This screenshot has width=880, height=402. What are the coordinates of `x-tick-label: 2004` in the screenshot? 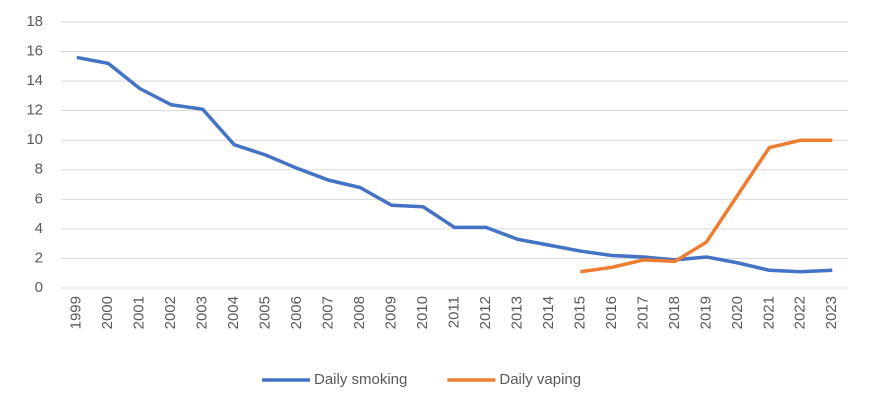 It's located at (233, 312).